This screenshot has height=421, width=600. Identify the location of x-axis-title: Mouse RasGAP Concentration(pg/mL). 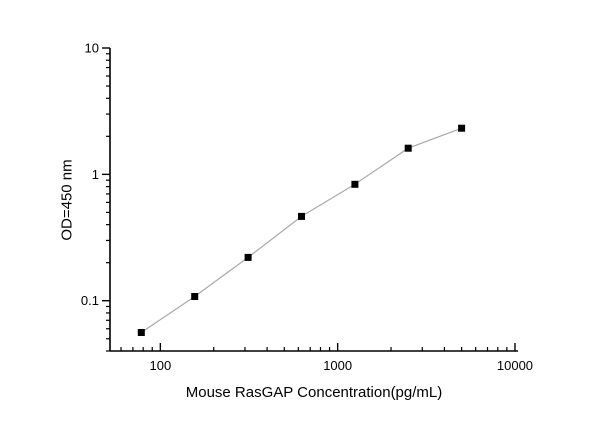
(314, 392).